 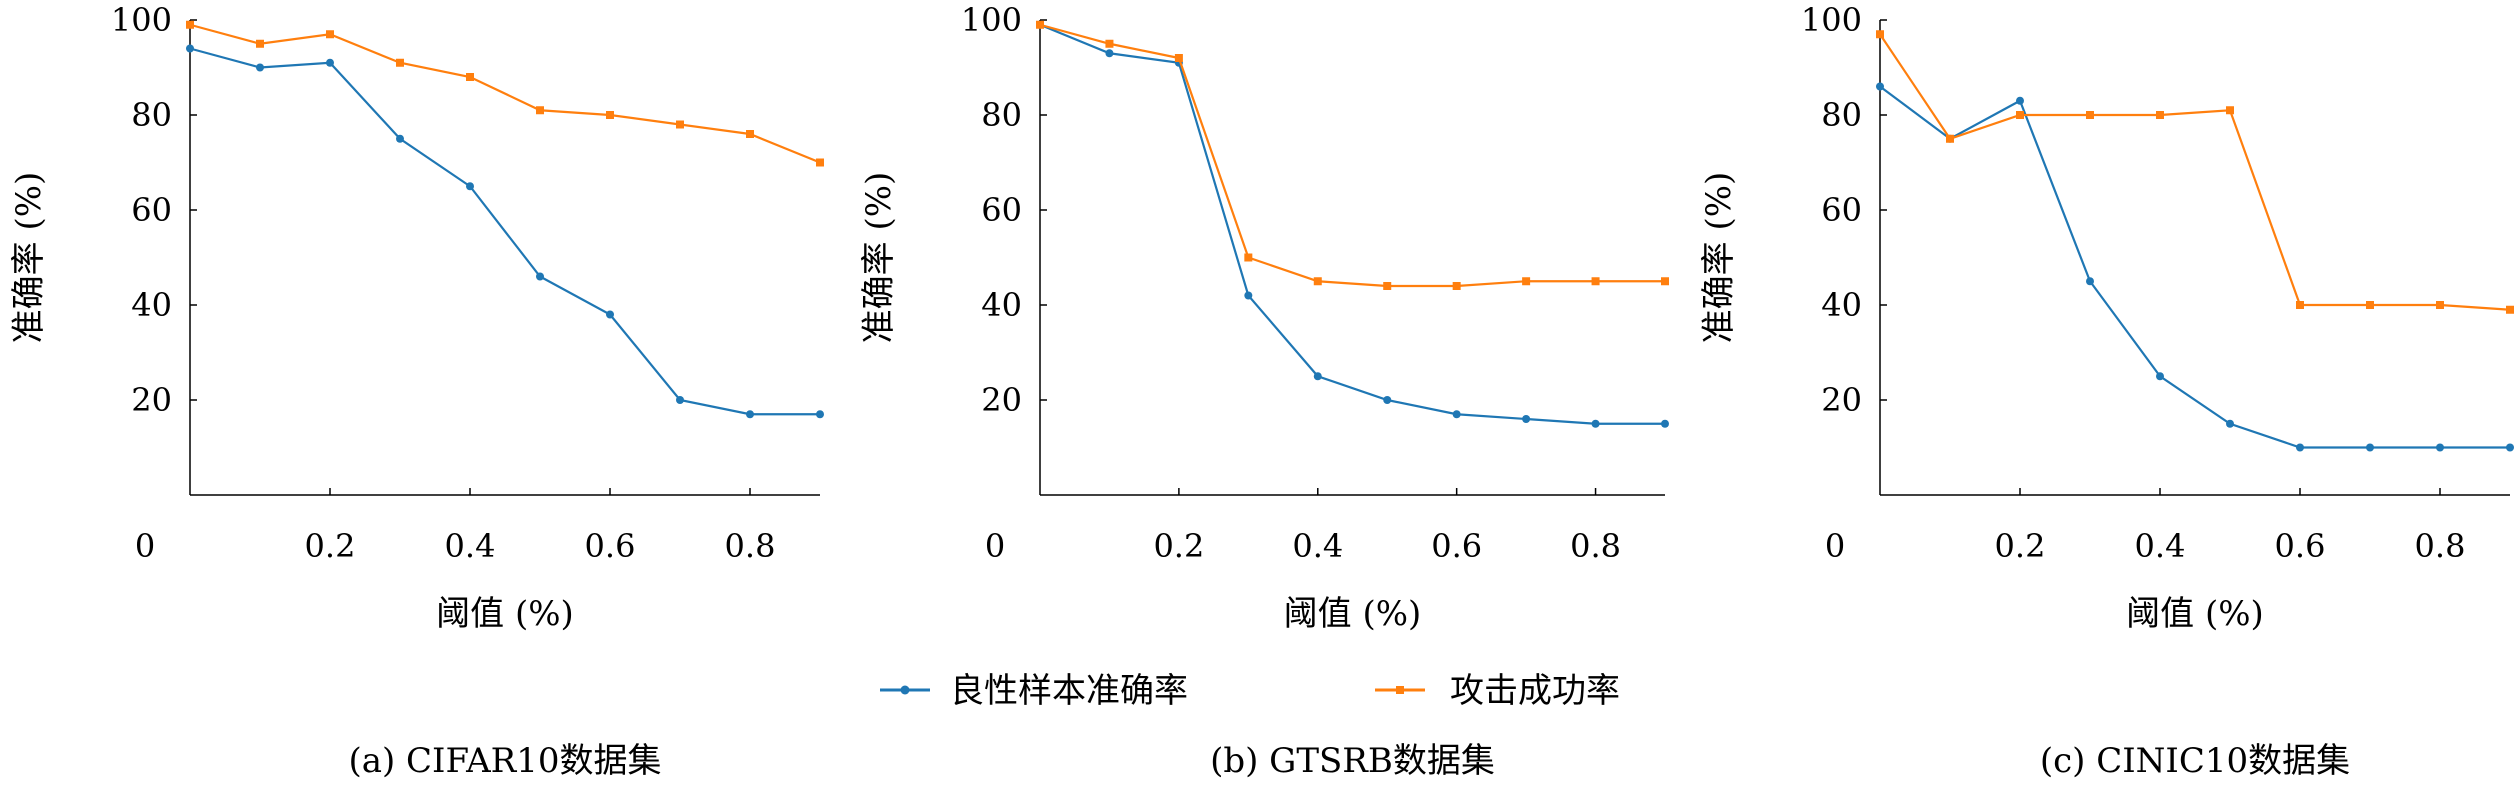 I want to click on legend-benign-marker, so click(x=905, y=690).